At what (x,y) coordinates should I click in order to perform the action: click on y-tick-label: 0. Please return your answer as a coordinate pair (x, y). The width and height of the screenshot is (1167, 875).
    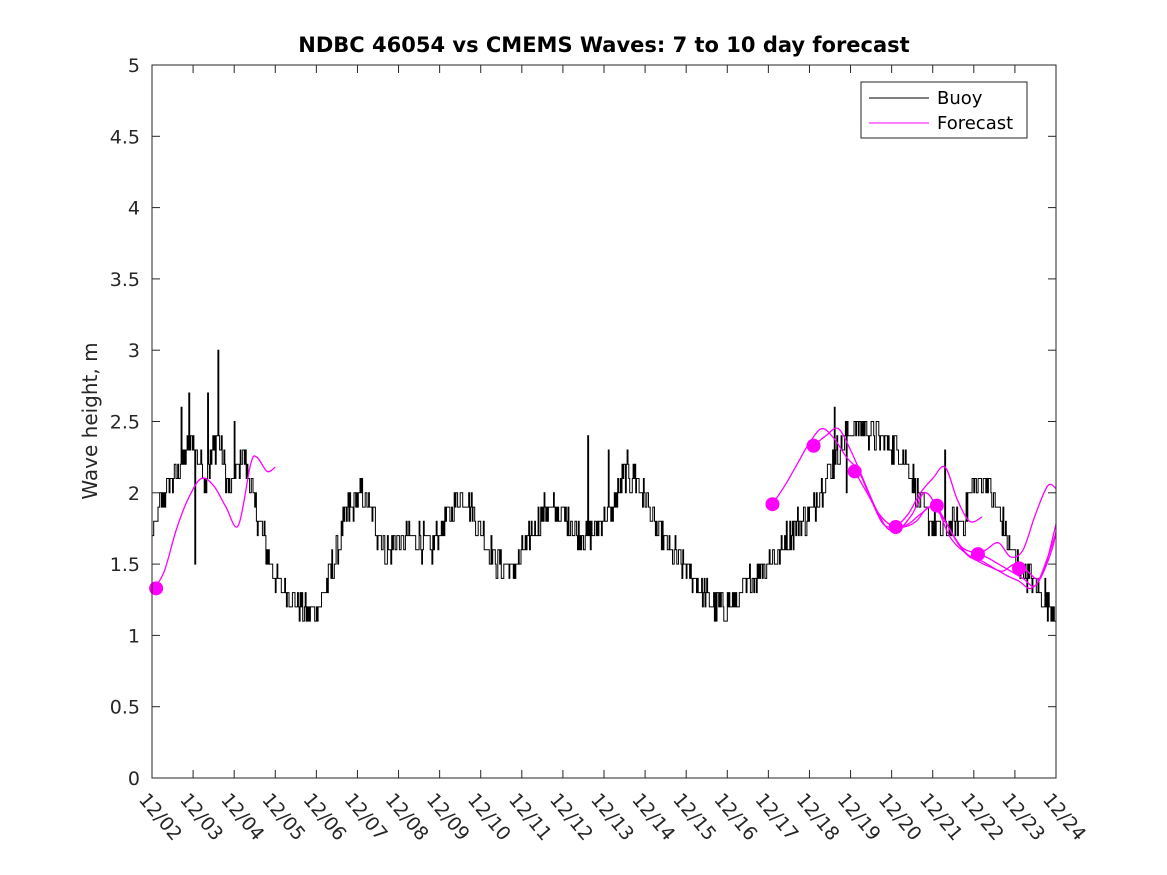
    Looking at the image, I should click on (134, 779).